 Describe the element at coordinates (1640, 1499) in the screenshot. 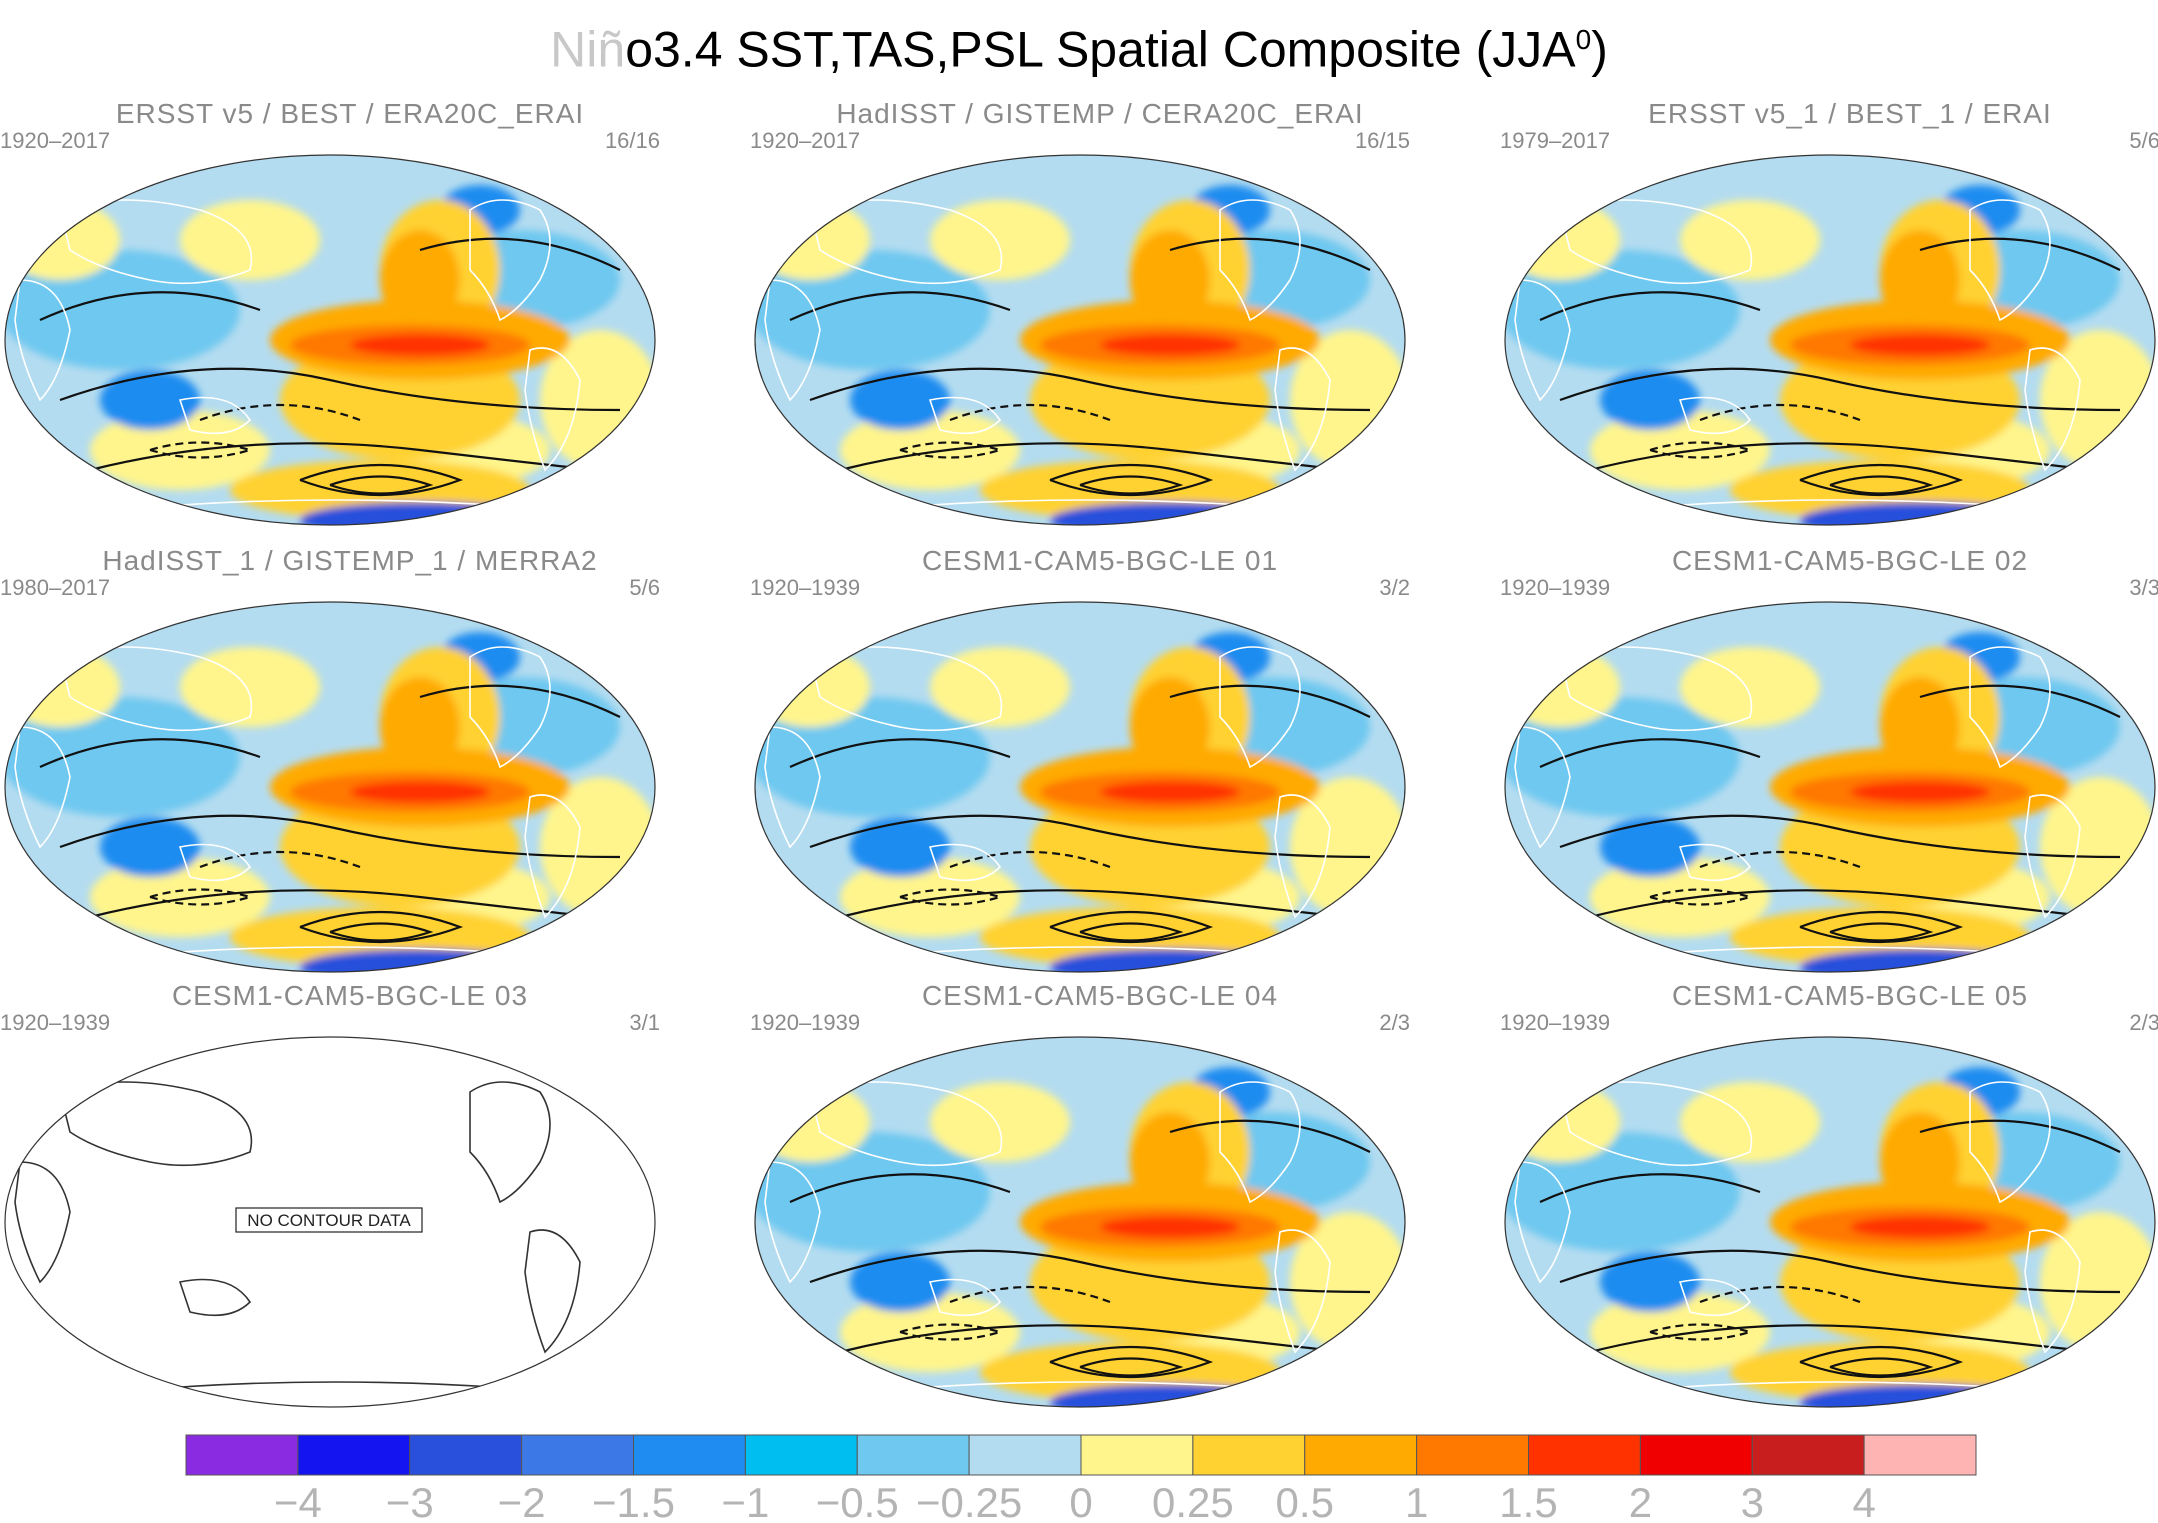

I see `colorbar-label: 2` at that location.